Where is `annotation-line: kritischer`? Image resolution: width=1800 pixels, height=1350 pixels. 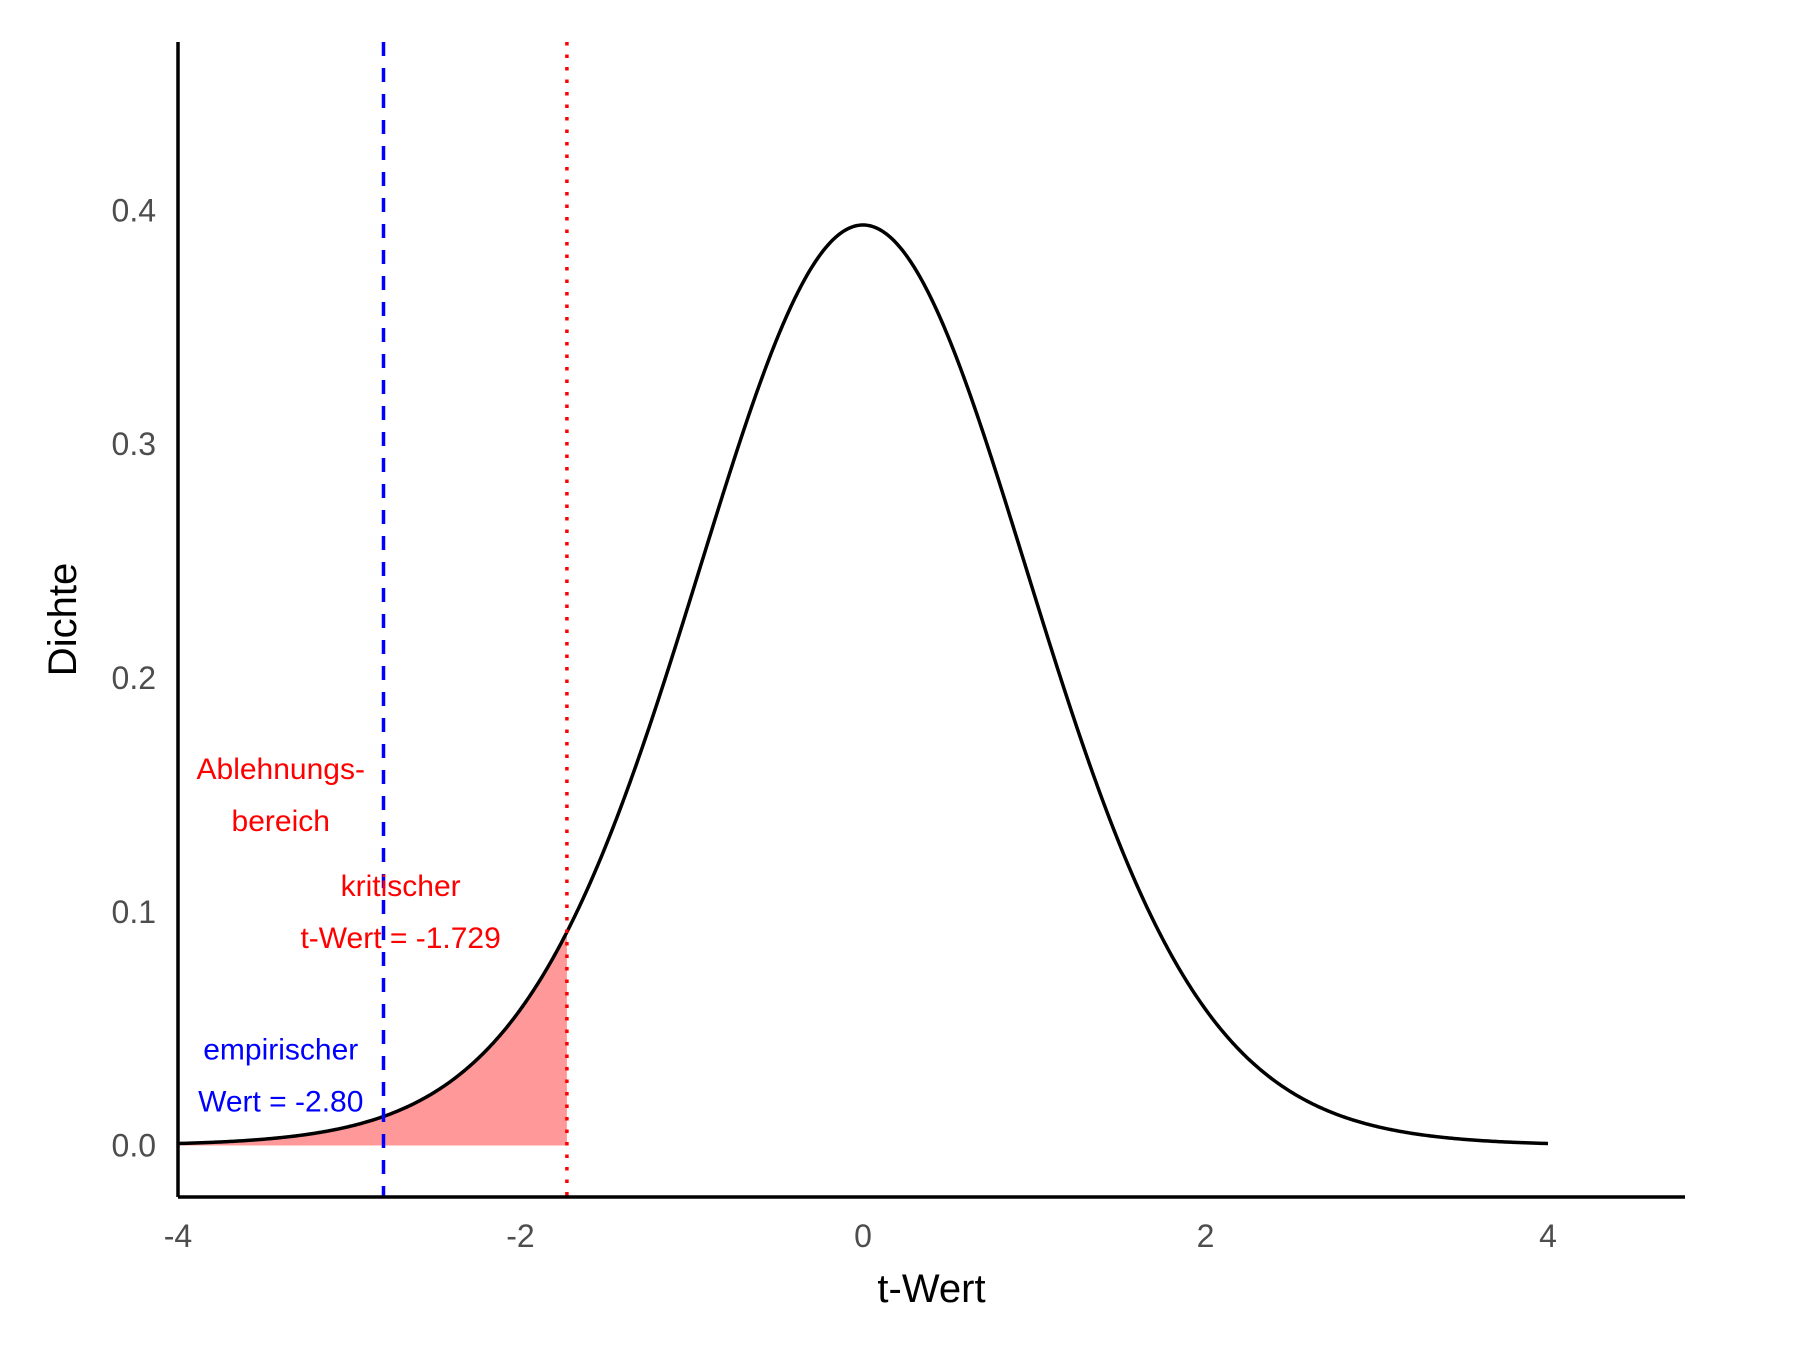 annotation-line: kritischer is located at coordinates (401, 886).